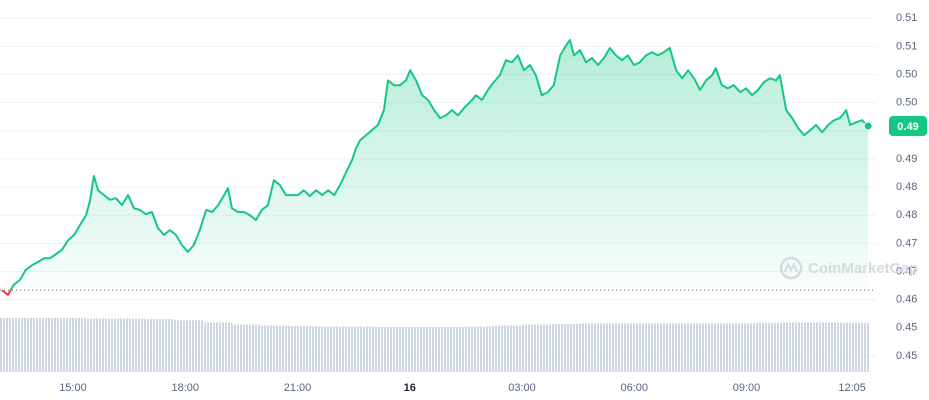 This screenshot has height=400, width=929. I want to click on last-price-label: 0.49, so click(907, 127).